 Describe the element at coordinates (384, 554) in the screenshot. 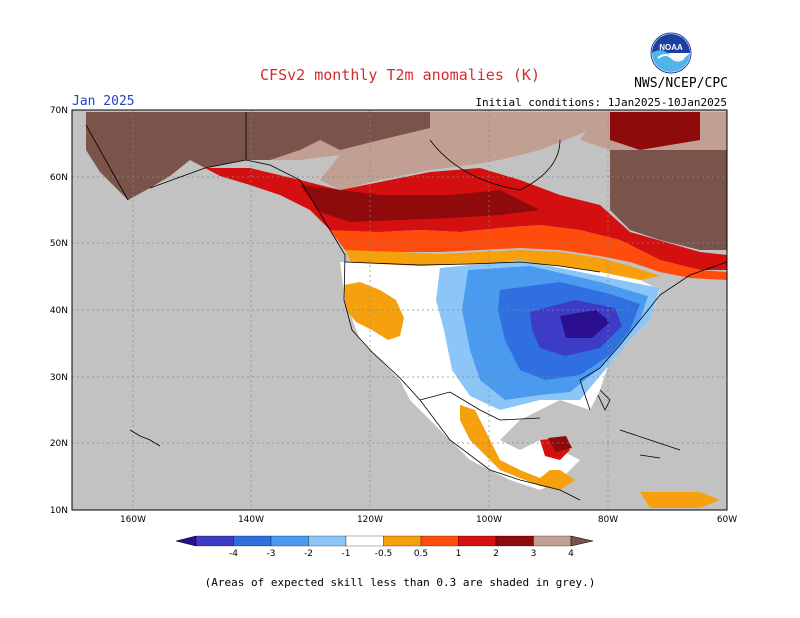

I see `legend-label: -0.5` at that location.